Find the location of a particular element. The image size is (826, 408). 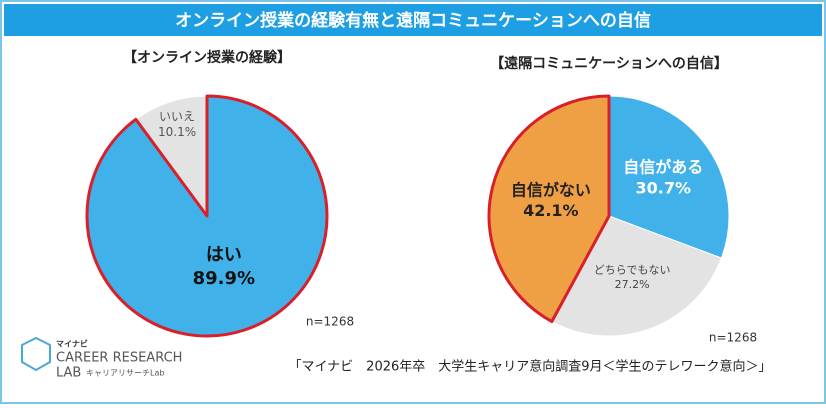

logo: マイナビ CAREER RESEARCH LAB キャリアリサーチLab is located at coordinates (101, 358).